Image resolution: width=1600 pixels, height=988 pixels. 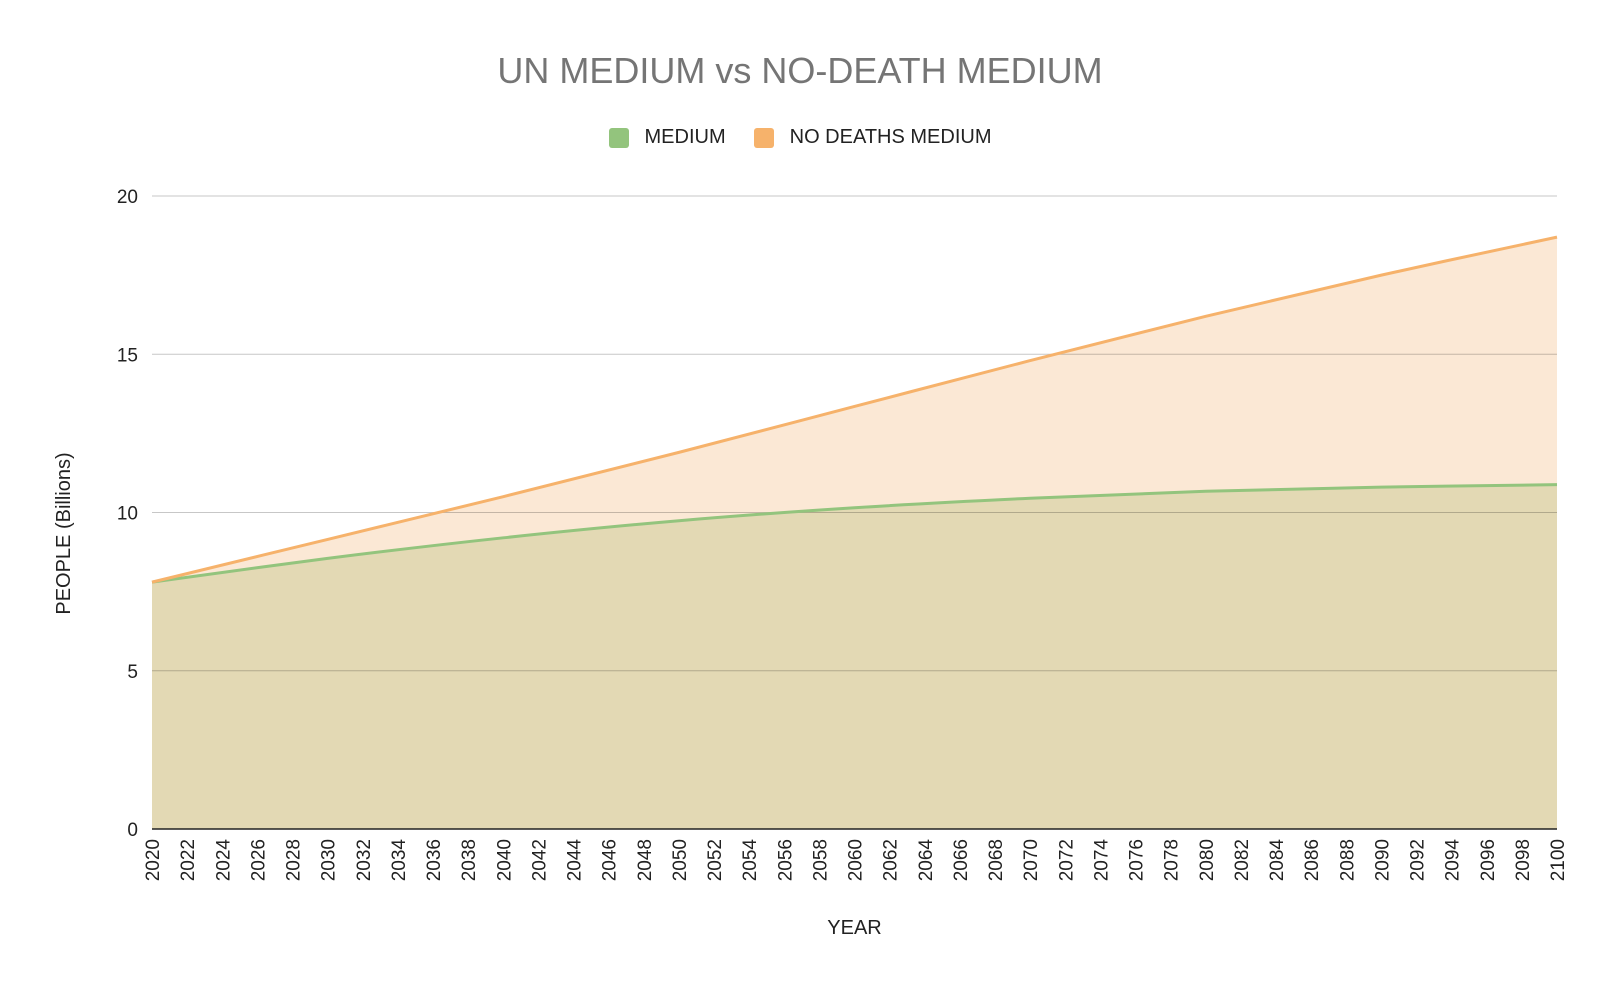 What do you see at coordinates (685, 137) in the screenshot?
I see `legend-label-medium: MEDIUM` at bounding box center [685, 137].